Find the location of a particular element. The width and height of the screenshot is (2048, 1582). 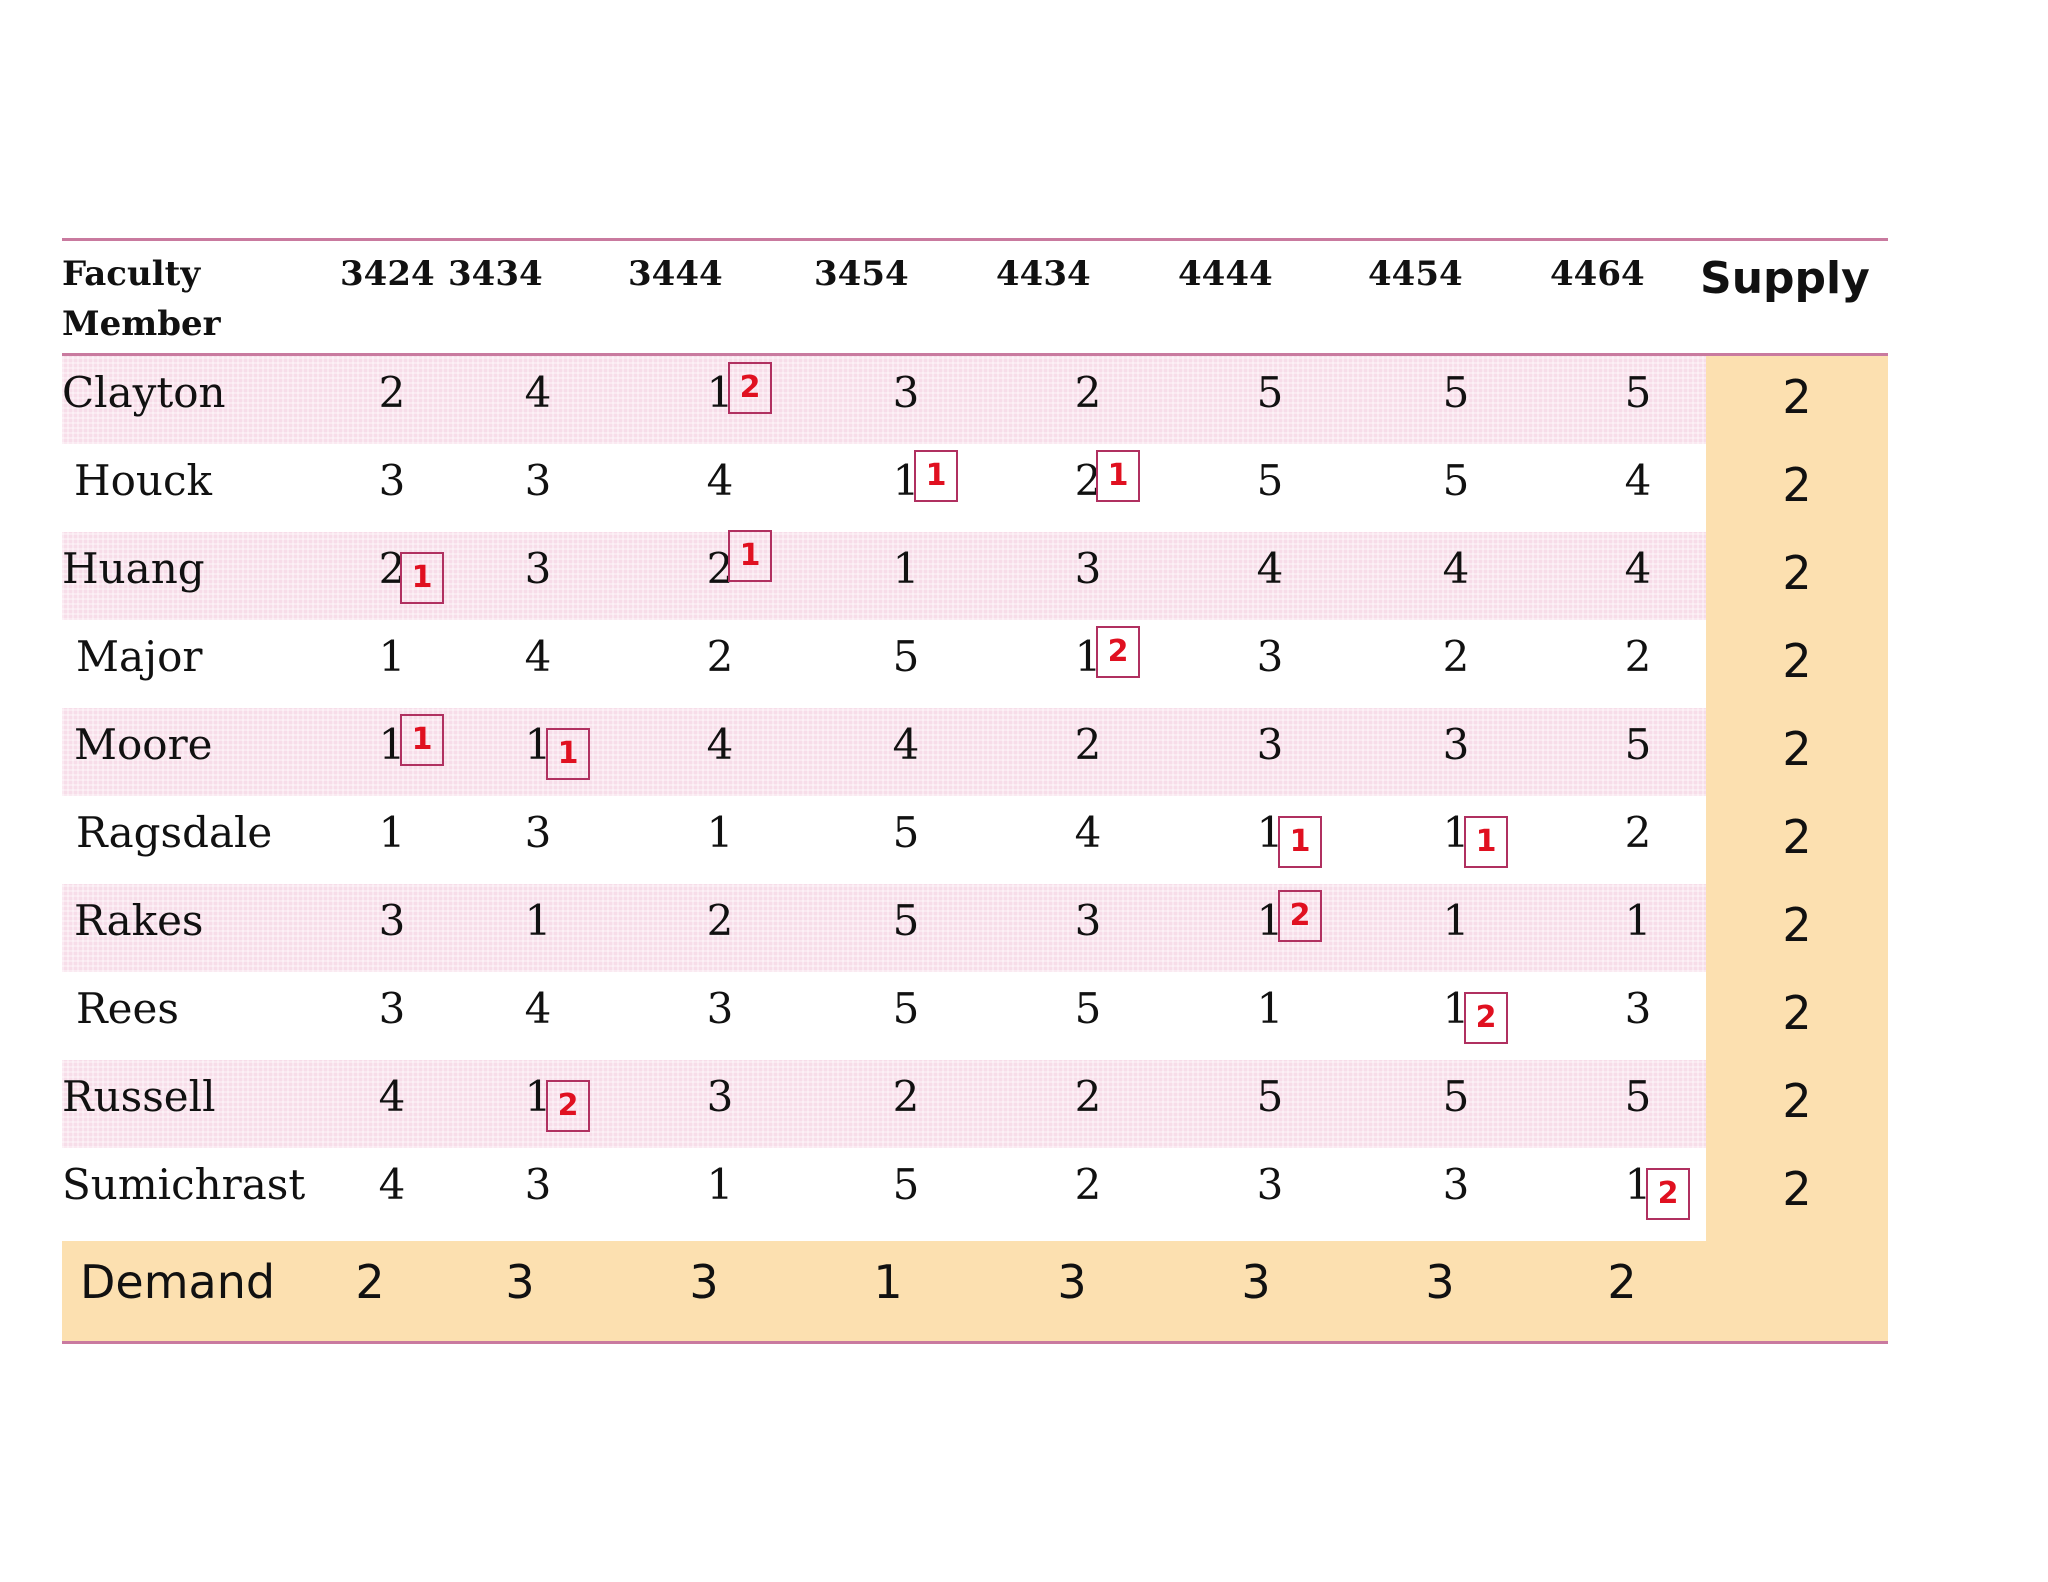

course-header-3444: 3444 is located at coordinates (675, 274).